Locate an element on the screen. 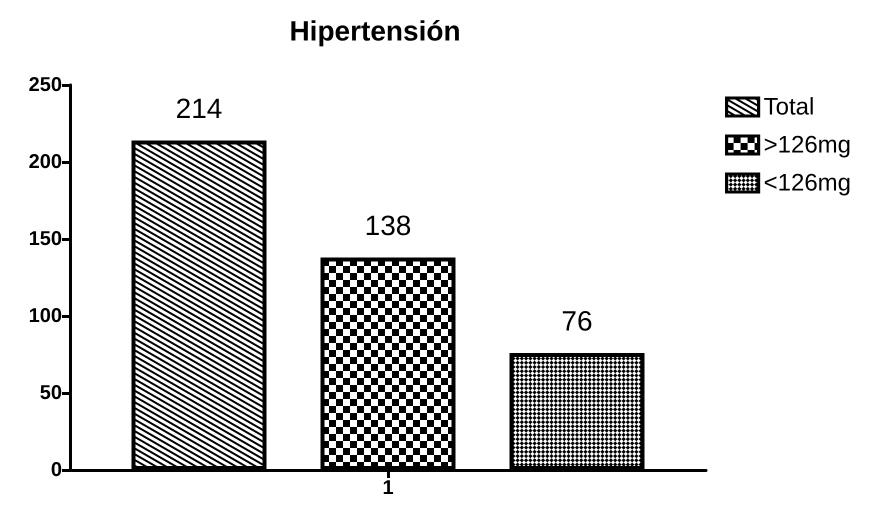 The image size is (871, 510). data-label: 76 is located at coordinates (577, 320).